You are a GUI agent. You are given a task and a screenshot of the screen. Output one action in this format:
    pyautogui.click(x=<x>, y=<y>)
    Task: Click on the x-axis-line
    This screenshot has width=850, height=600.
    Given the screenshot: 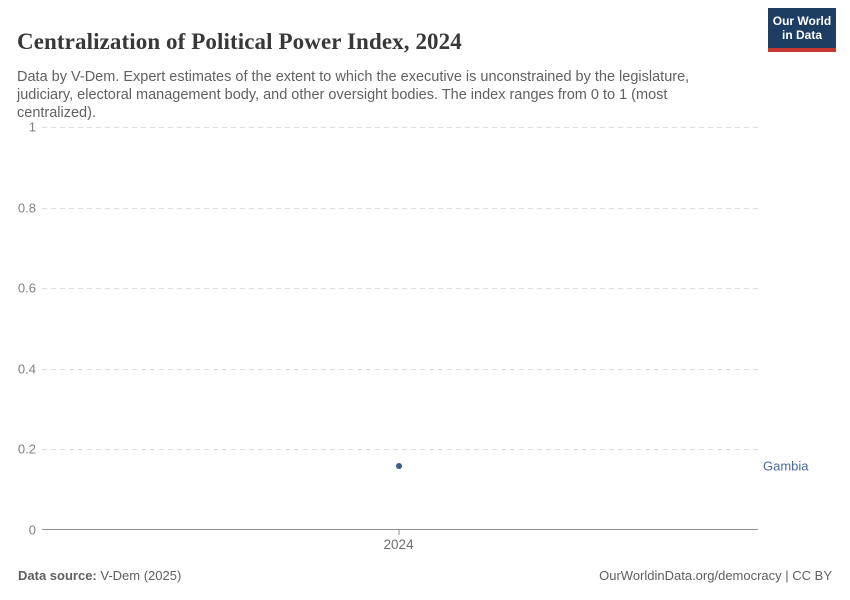 What is the action you would take?
    pyautogui.click(x=400, y=529)
    